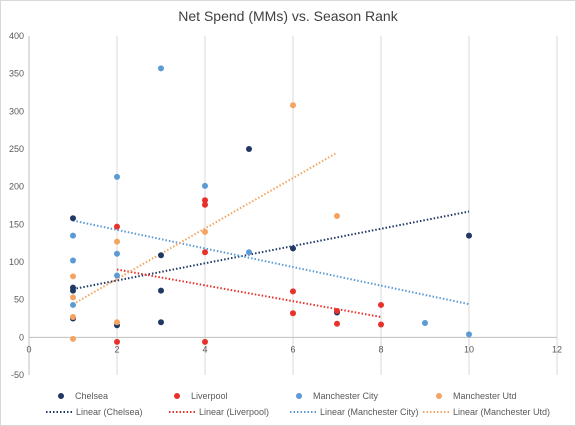 The height and width of the screenshot is (426, 576). Describe the element at coordinates (19, 300) in the screenshot. I see `y-tick-label: 50` at that location.